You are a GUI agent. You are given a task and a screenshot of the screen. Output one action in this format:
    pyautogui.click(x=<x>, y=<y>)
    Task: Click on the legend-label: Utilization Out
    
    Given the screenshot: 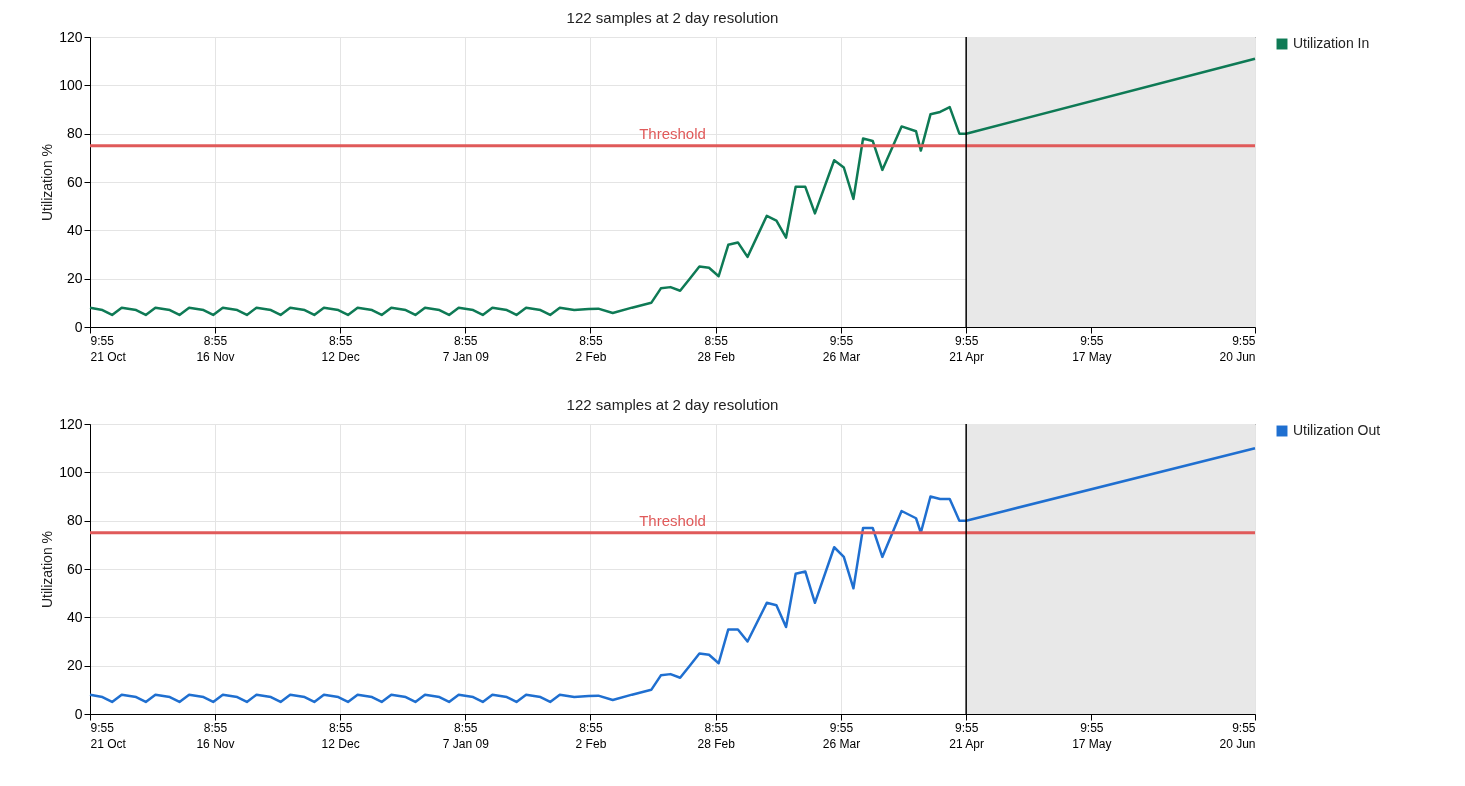 What is the action you would take?
    pyautogui.click(x=1337, y=430)
    